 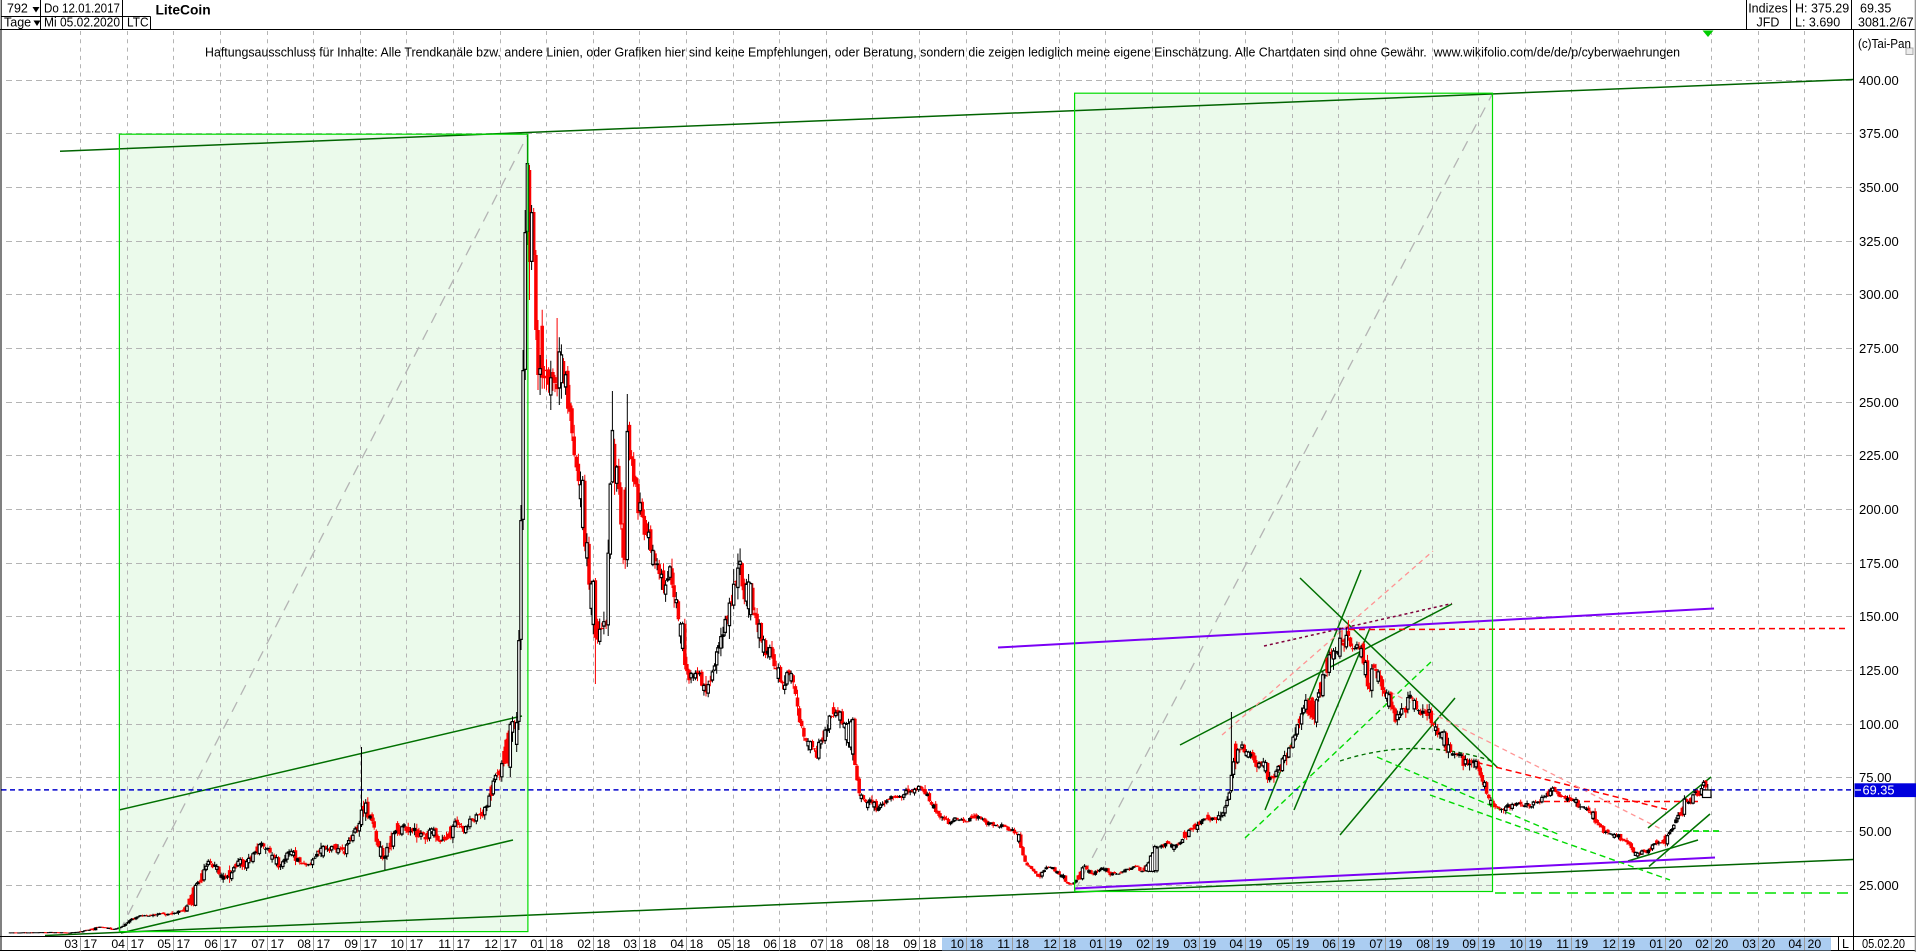 What do you see at coordinates (1886, 23) in the screenshot?
I see `svg-text: 3081.2/67` at bounding box center [1886, 23].